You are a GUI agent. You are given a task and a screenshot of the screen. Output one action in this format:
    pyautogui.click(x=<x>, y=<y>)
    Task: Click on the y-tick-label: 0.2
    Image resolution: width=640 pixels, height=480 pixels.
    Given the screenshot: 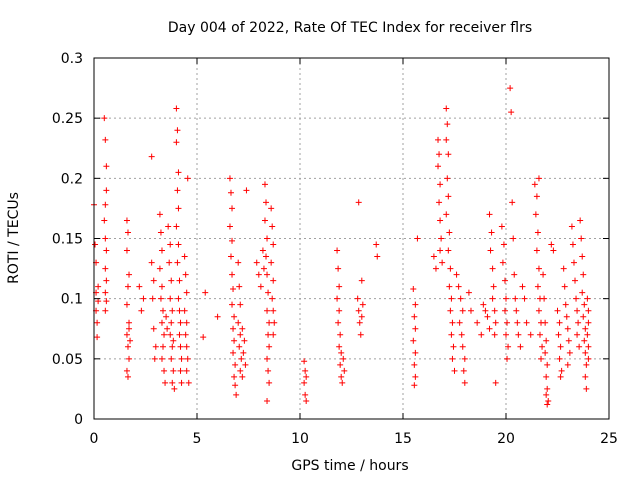 What is the action you would take?
    pyautogui.click(x=72, y=179)
    